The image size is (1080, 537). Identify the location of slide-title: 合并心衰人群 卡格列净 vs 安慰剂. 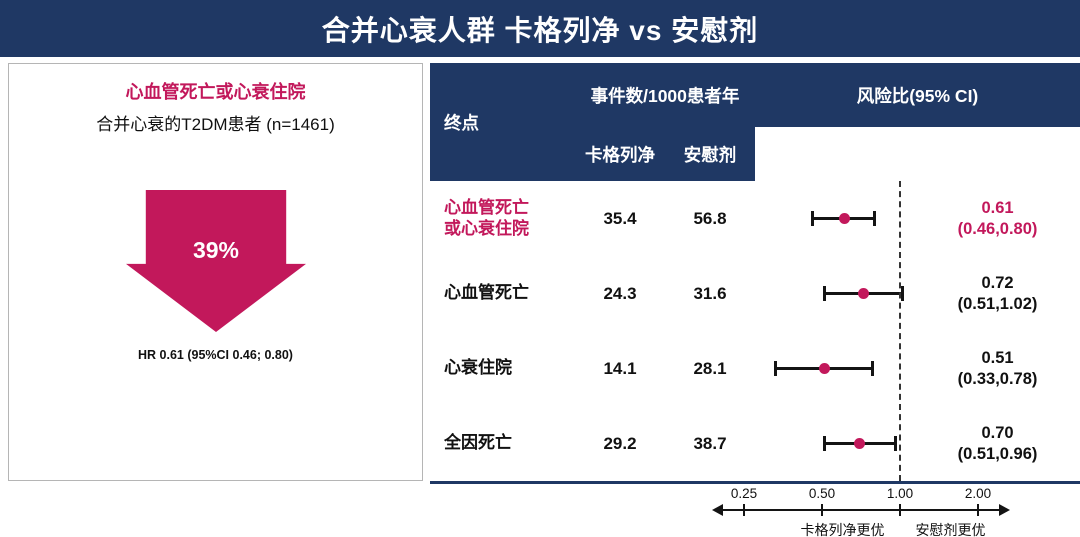
(540, 30).